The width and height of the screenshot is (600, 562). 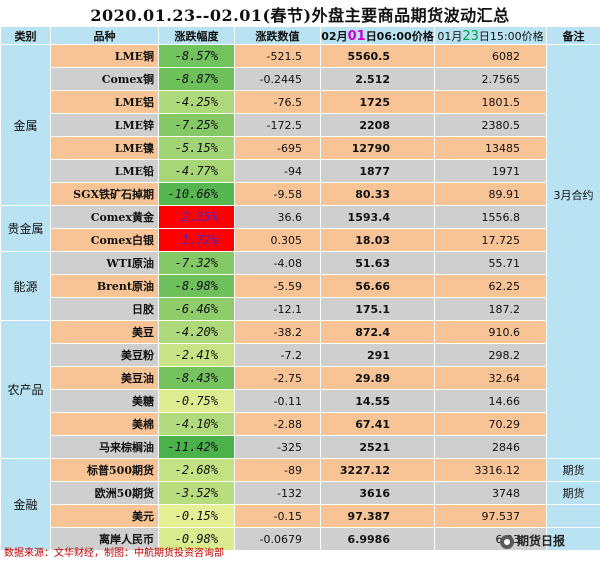 I want to click on change-value: -0.2445, so click(x=277, y=79).